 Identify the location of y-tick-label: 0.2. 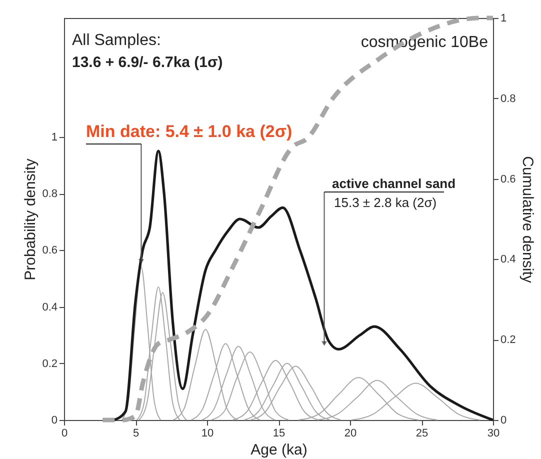
(50, 364).